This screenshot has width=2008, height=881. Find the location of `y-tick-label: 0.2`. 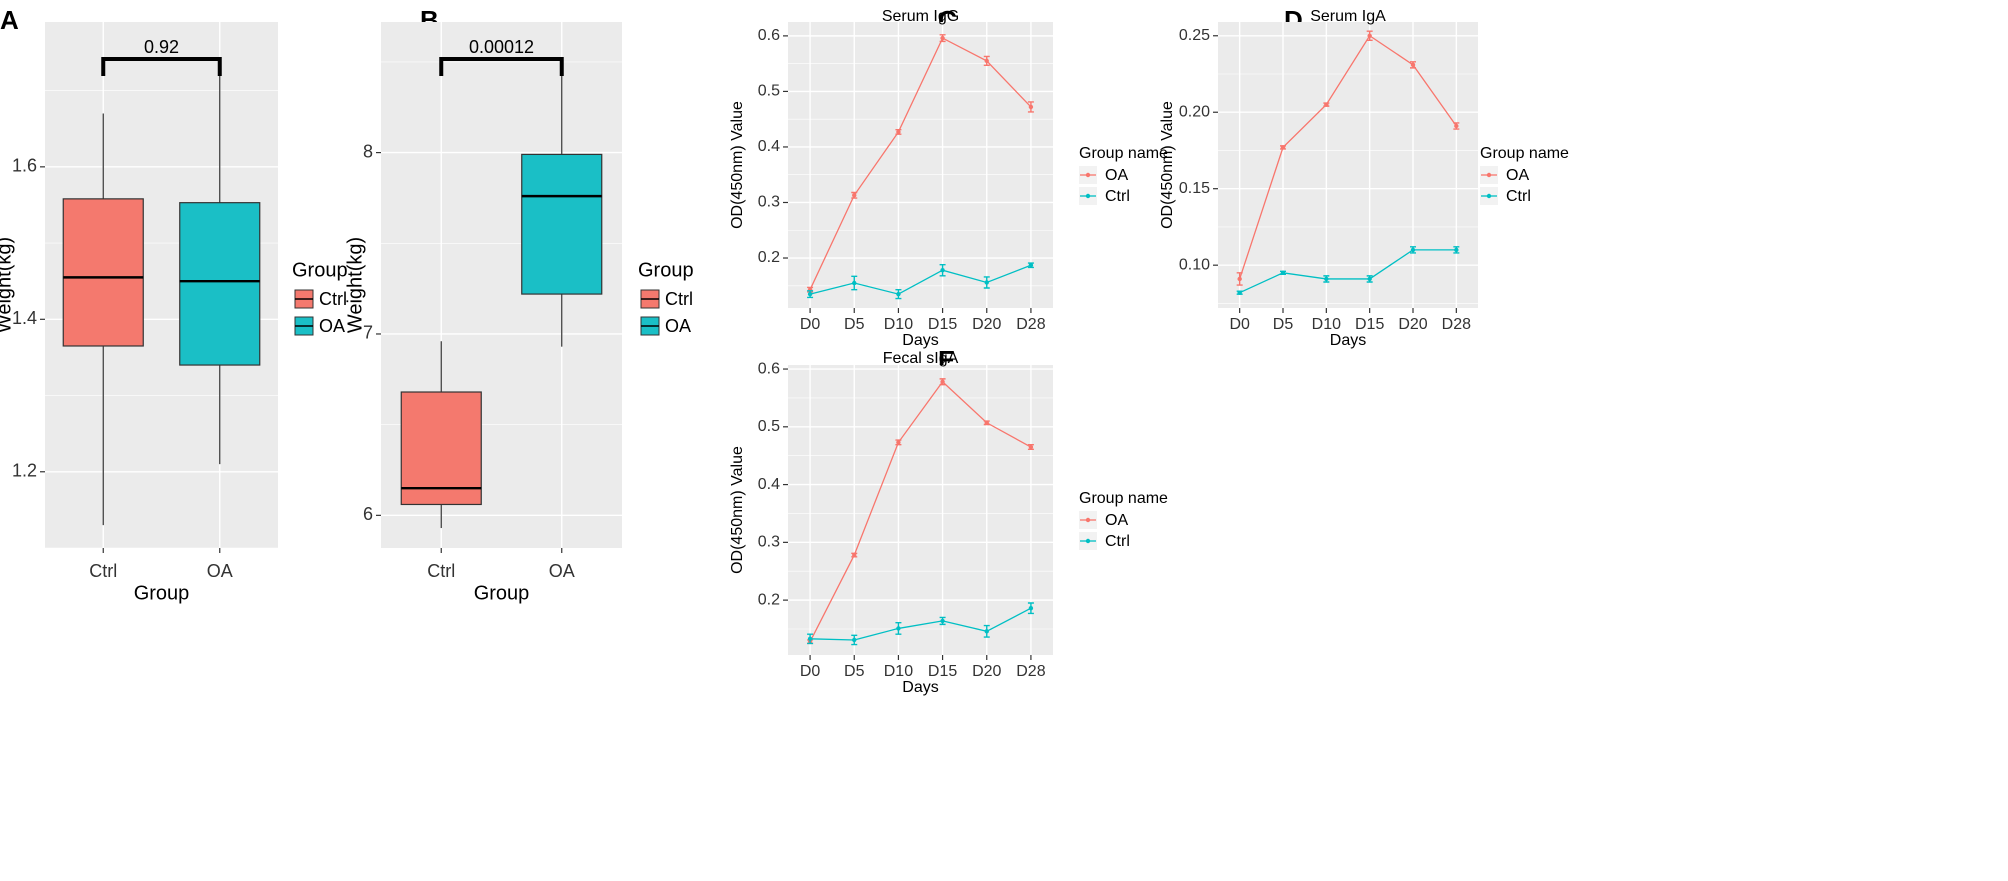

y-tick-label: 0.2 is located at coordinates (769, 599).